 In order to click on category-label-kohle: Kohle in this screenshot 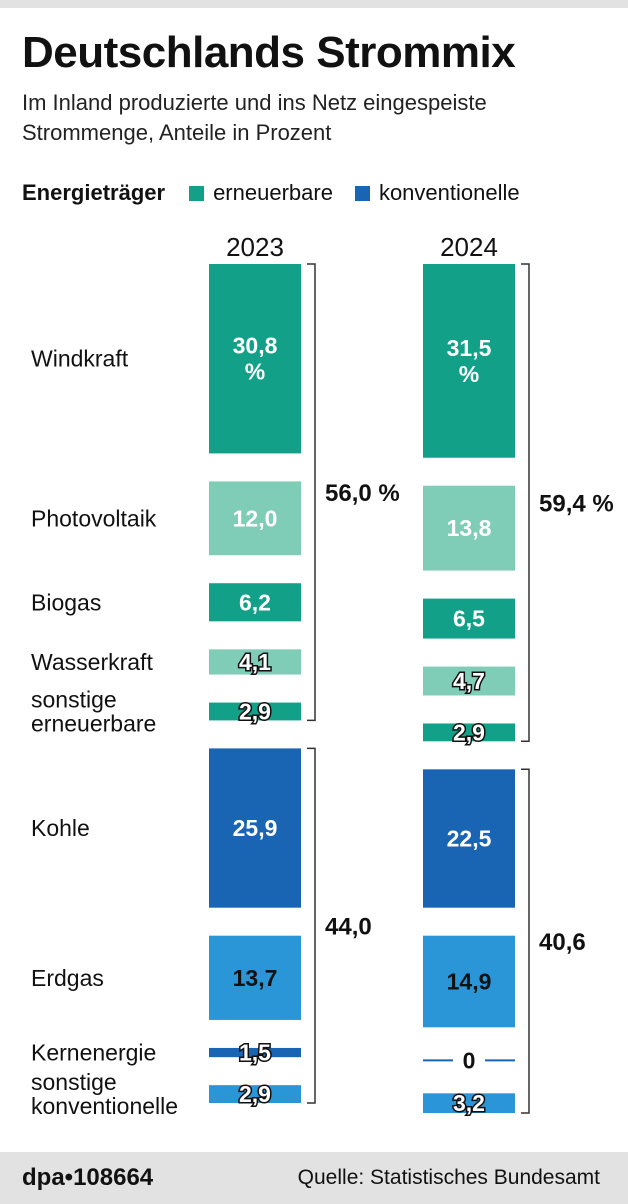, I will do `click(60, 828)`.